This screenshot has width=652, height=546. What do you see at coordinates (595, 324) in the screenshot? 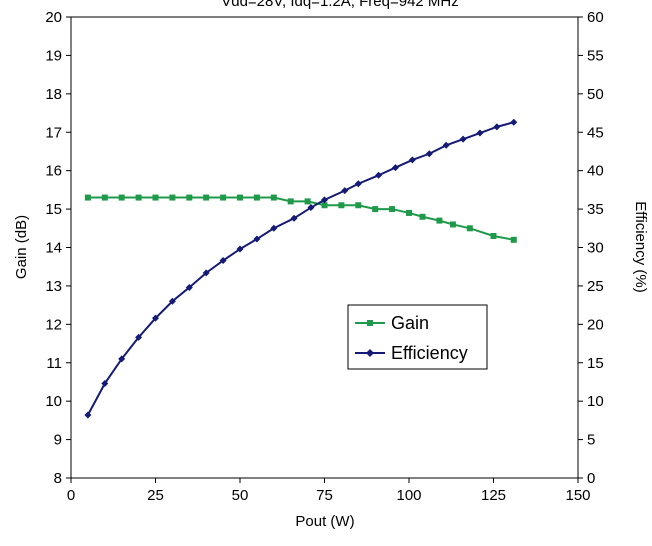
I see `right-y-tick-label: 20` at bounding box center [595, 324].